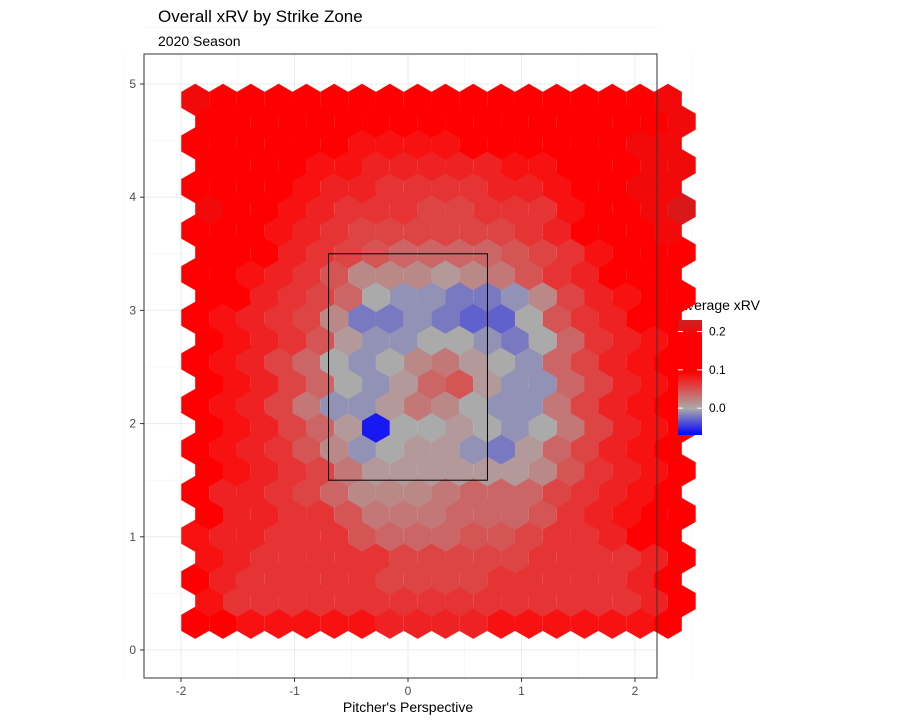 The height and width of the screenshot is (722, 897). Describe the element at coordinates (635, 691) in the screenshot. I see `x-tick-label: 2` at that location.